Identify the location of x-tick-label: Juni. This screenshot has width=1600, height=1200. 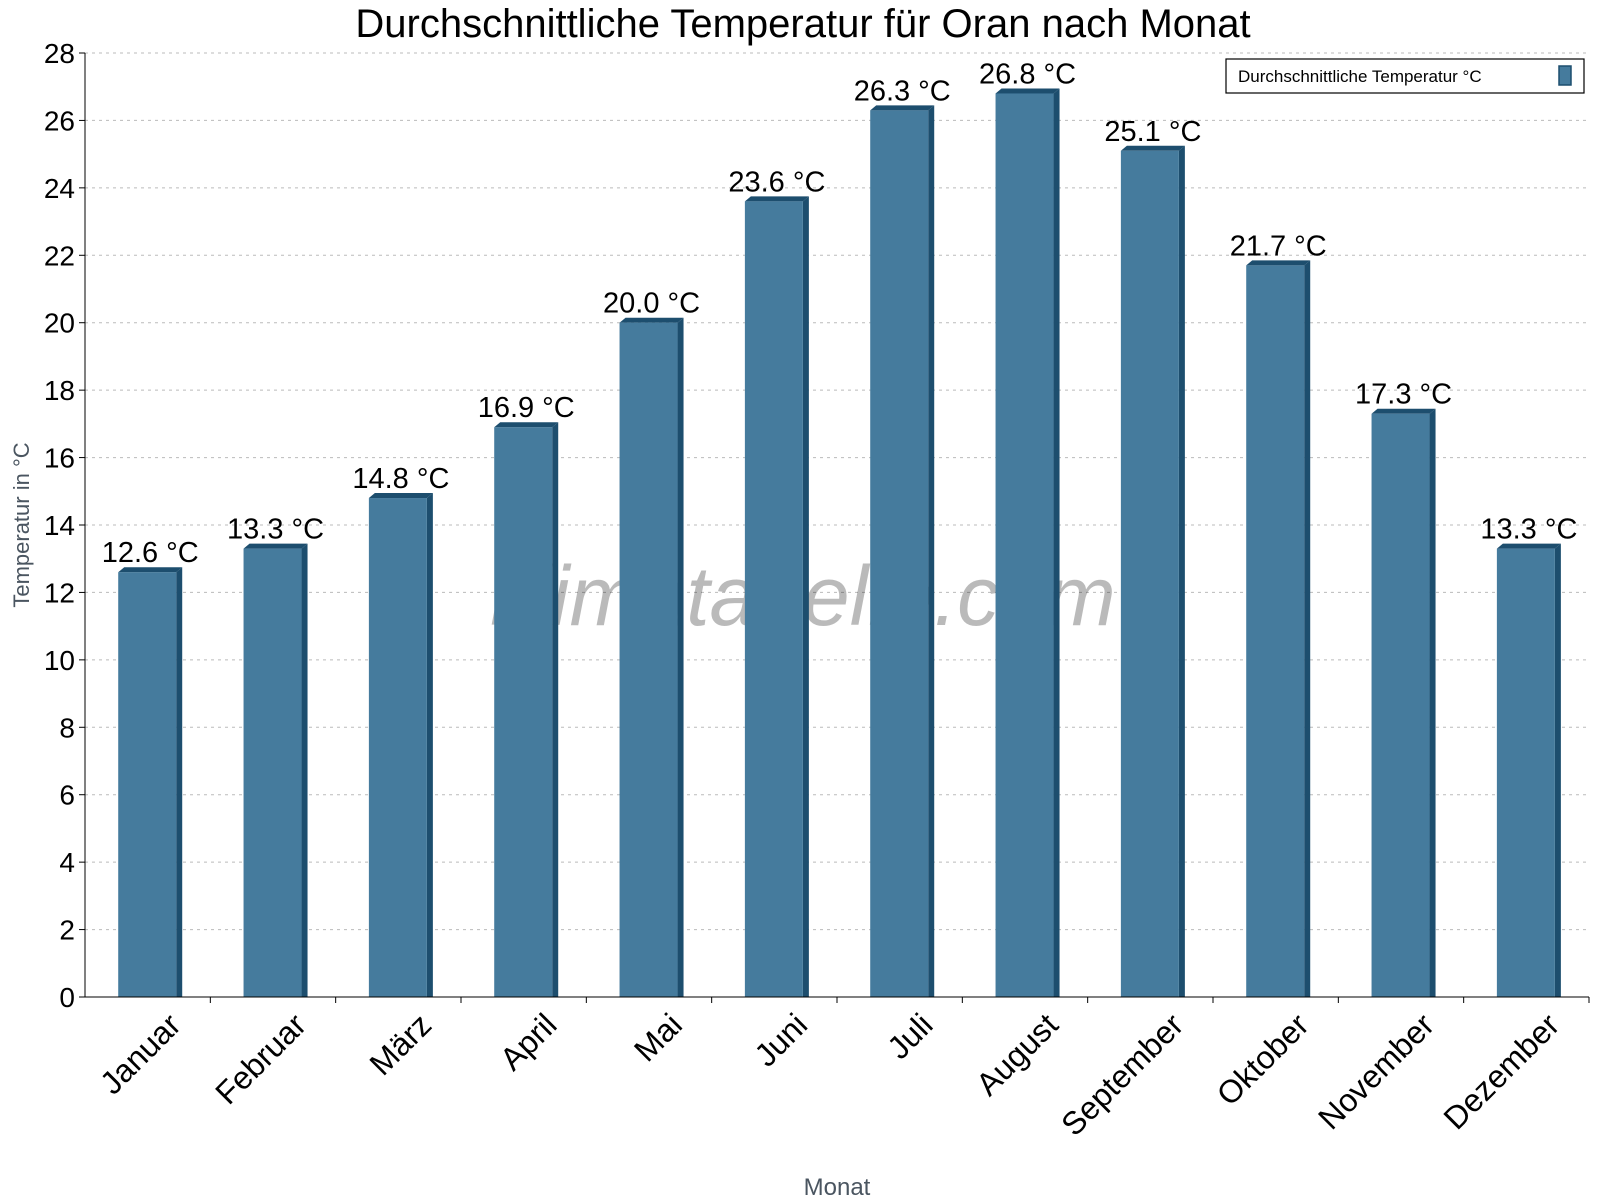
(780, 1039).